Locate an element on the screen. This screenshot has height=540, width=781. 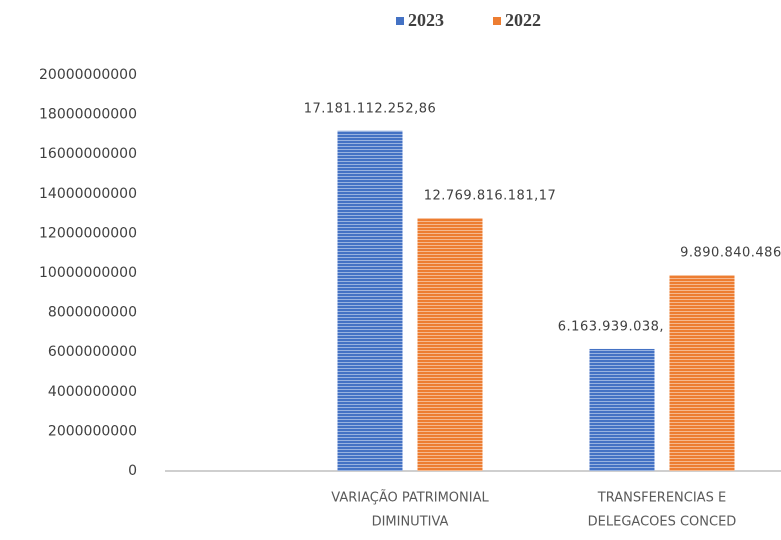
x-tick-label: DIMINUTIVA is located at coordinates (410, 522).